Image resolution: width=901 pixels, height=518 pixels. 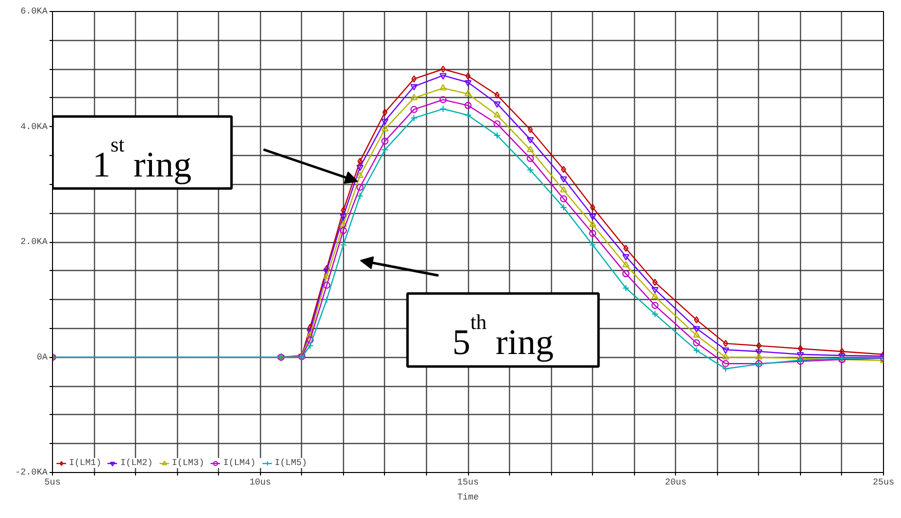 What do you see at coordinates (260, 483) in the screenshot?
I see `x-tick-label: 10us` at bounding box center [260, 483].